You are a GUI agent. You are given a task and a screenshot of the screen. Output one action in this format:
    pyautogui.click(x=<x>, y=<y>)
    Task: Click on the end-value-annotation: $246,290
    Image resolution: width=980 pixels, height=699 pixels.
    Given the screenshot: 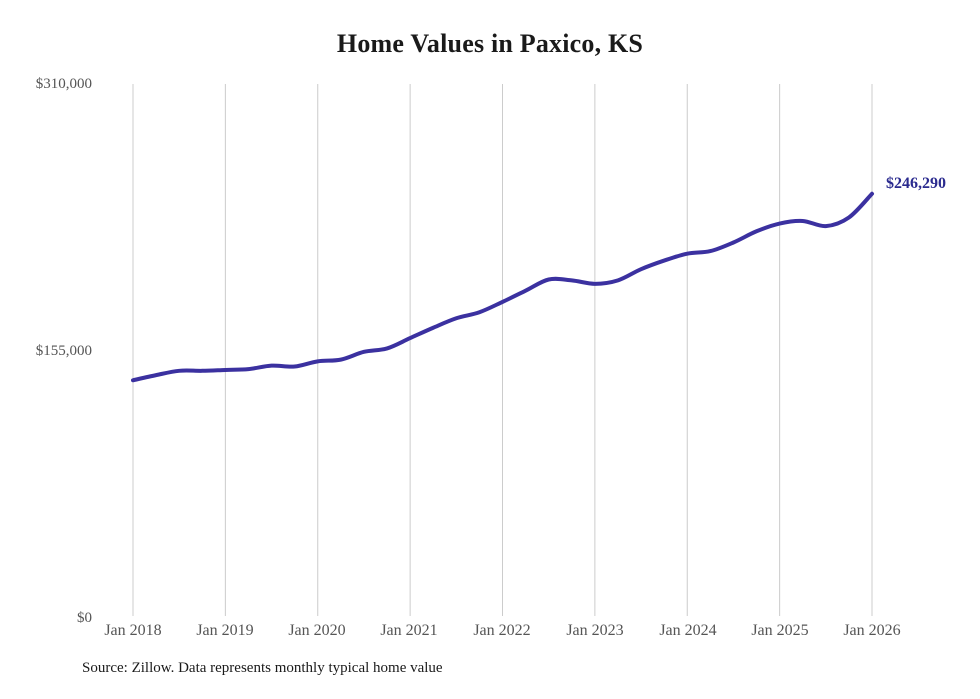 What is the action you would take?
    pyautogui.click(x=916, y=183)
    